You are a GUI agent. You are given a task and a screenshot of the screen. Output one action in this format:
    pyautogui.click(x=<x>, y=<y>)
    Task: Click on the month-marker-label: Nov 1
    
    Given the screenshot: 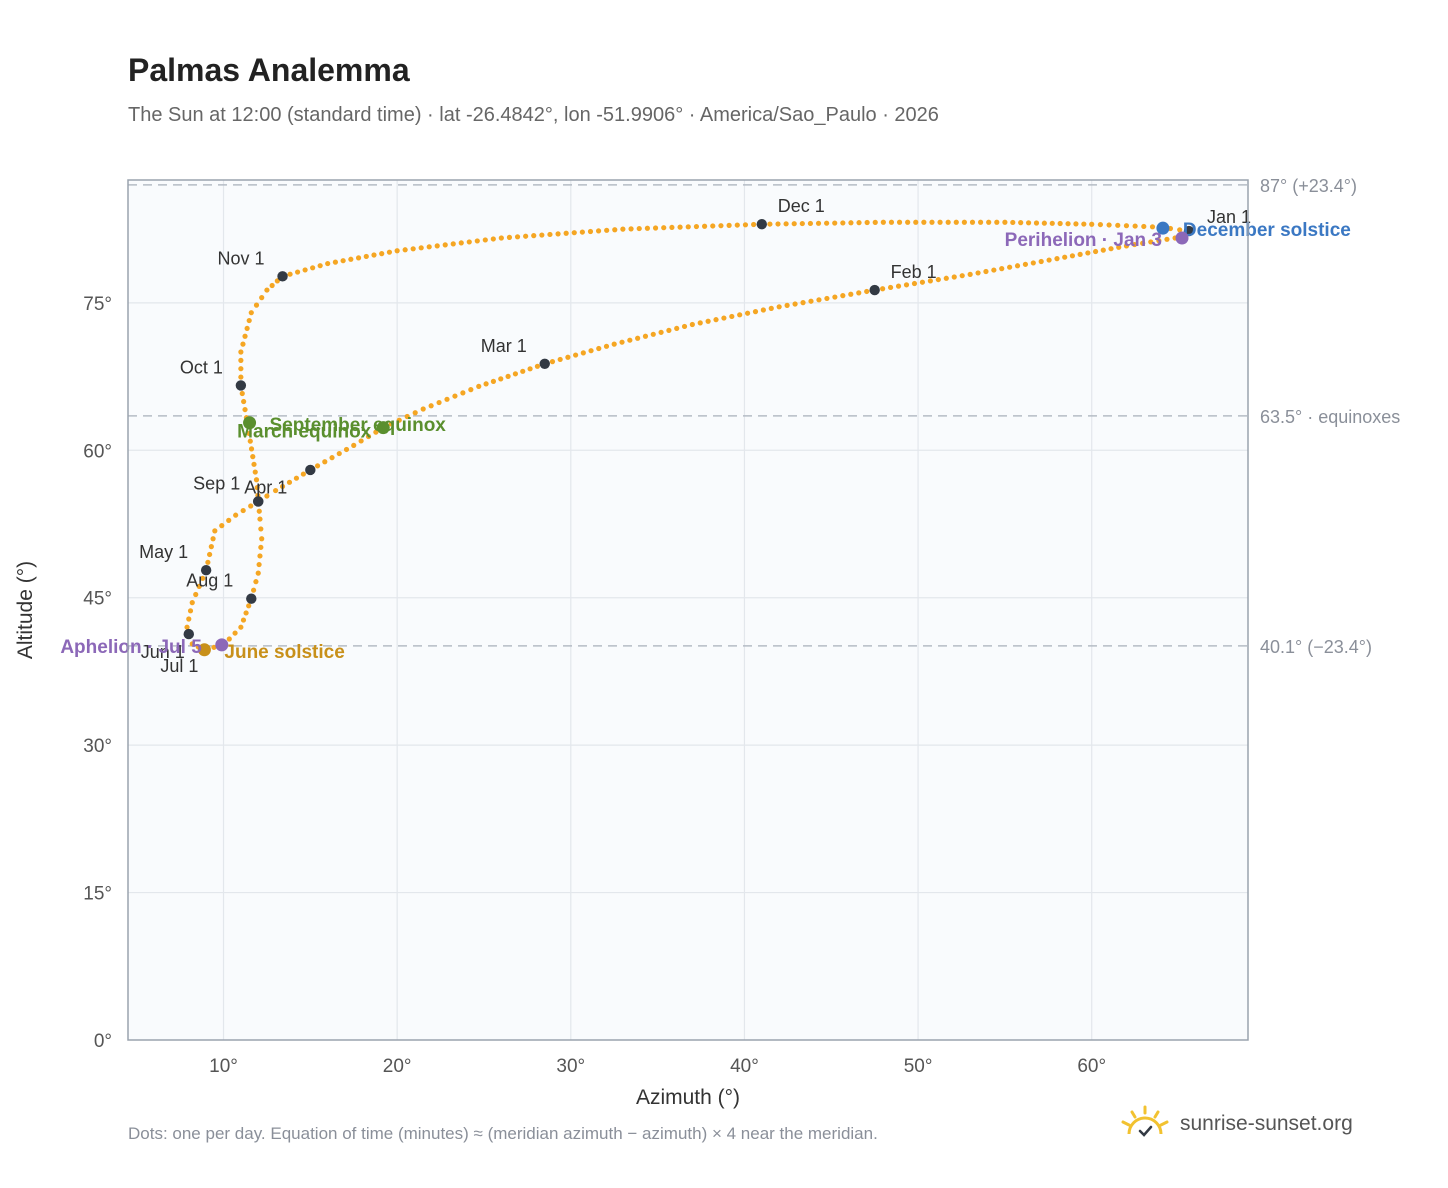 What is the action you would take?
    pyautogui.click(x=241, y=258)
    